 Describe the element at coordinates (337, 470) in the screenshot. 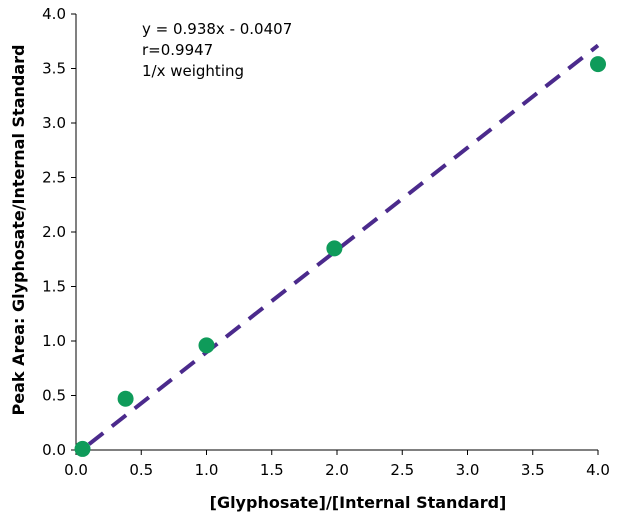

I see `x-tick-label: 2.0` at that location.